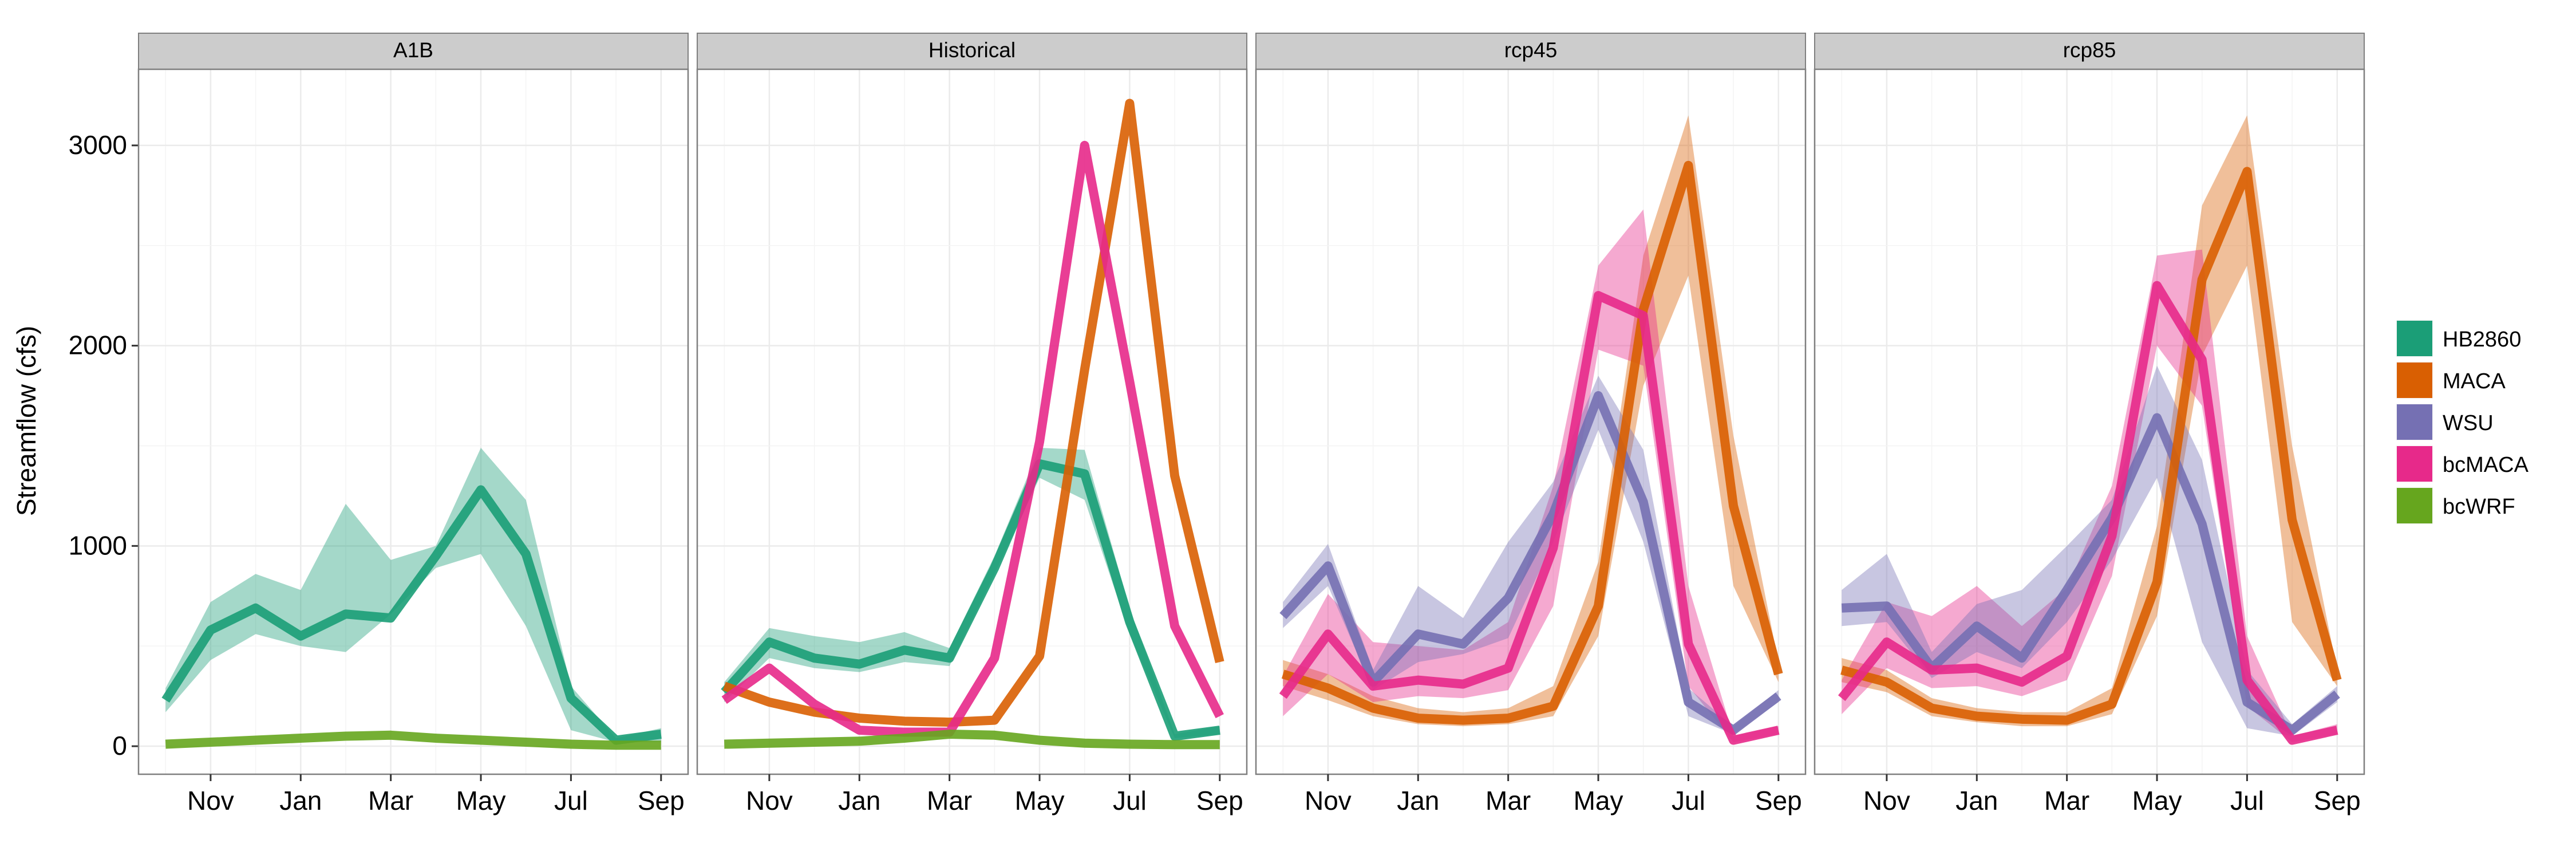 This screenshot has width=2576, height=859. I want to click on legend-key-bcwrf, so click(2414, 505).